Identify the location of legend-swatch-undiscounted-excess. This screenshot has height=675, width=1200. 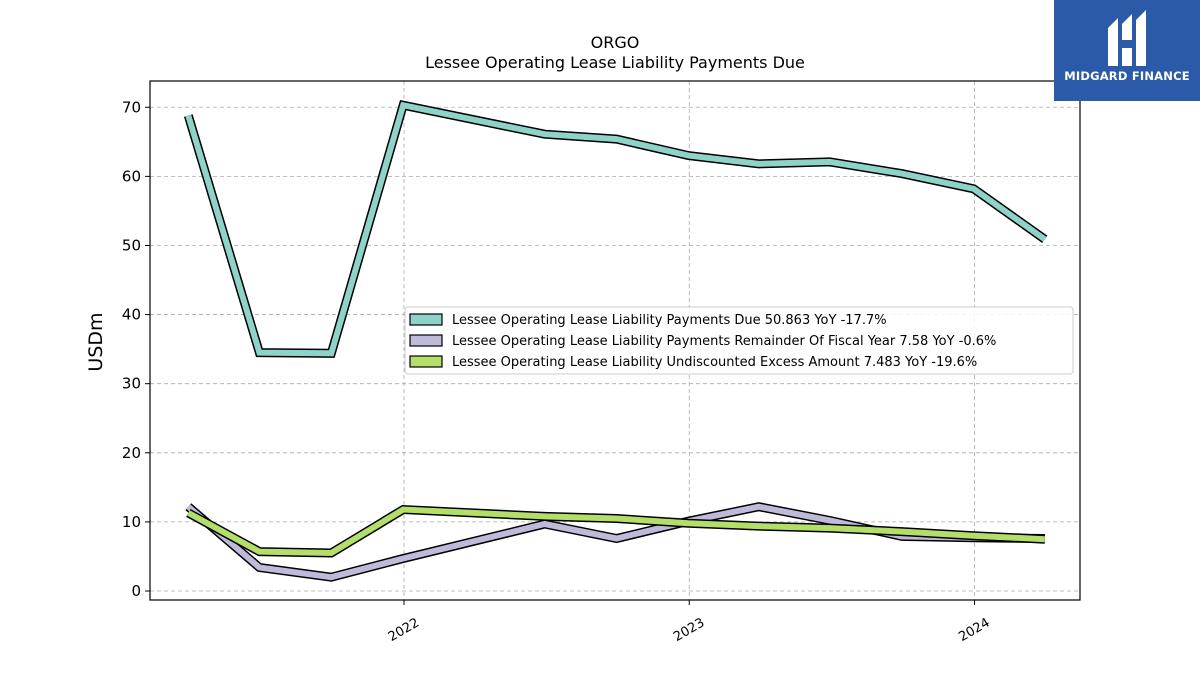
(426, 361).